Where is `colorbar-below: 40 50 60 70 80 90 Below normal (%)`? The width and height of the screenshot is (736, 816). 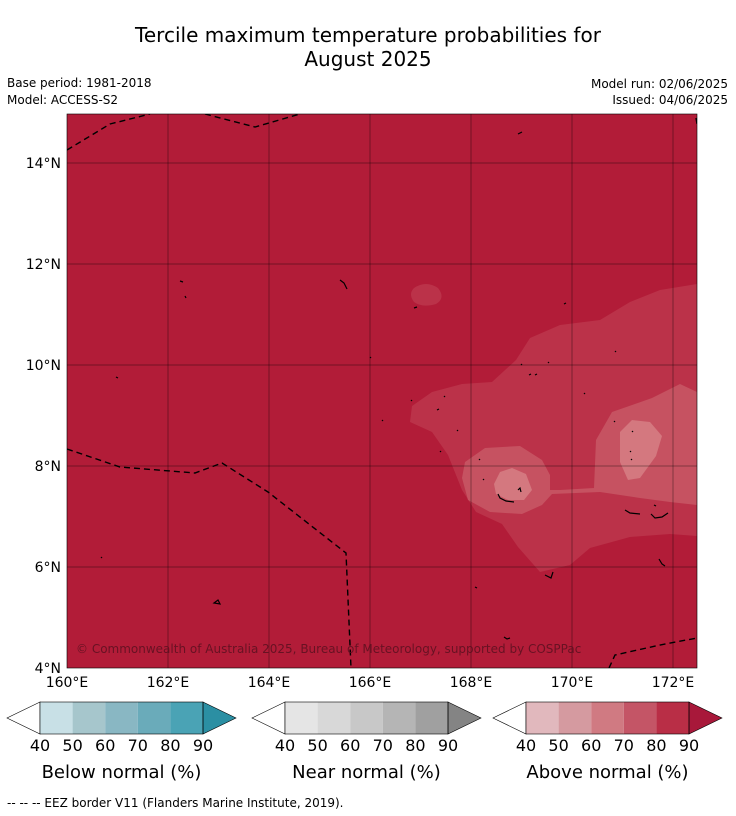
colorbar-below: 40 50 60 70 80 90 Below normal (%) is located at coordinates (121, 742).